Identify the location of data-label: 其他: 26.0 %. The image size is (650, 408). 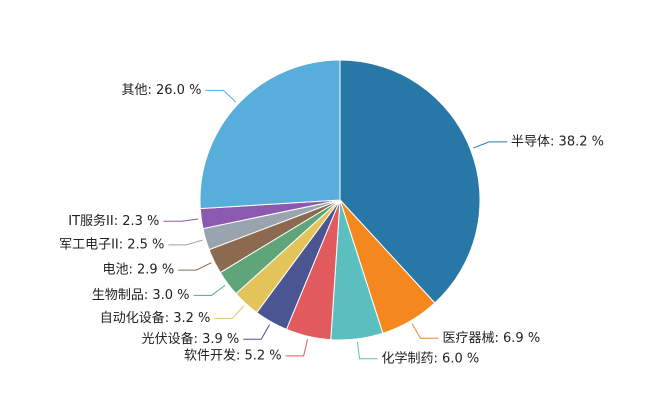
(162, 90).